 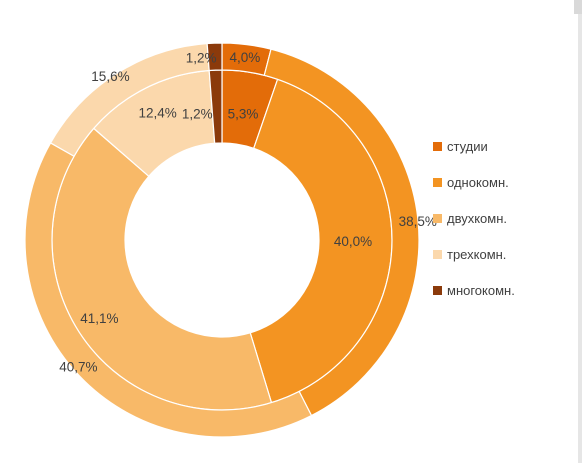 I want to click on inner-ring-data-label-2: 41,1%, so click(x=99, y=318).